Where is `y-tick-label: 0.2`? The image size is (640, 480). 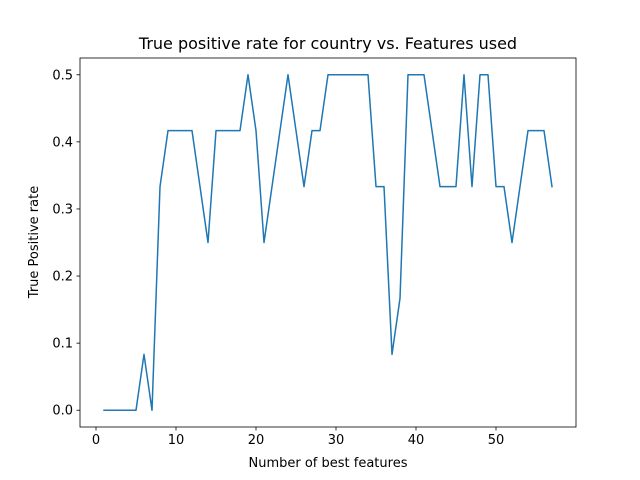
y-tick-label: 0.2 is located at coordinates (62, 277).